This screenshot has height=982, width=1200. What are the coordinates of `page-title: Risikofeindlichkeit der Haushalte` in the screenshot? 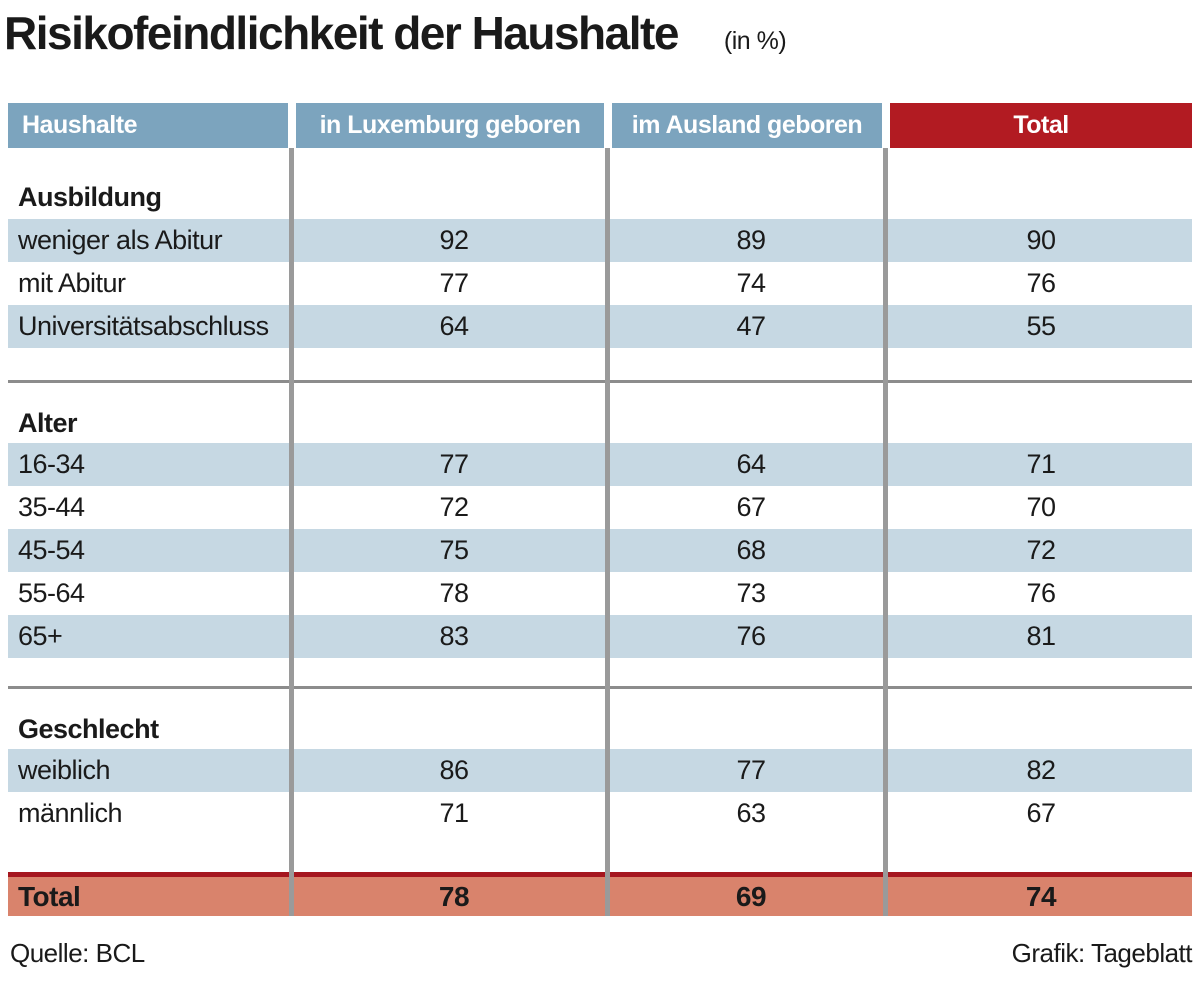 It's located at (341, 33).